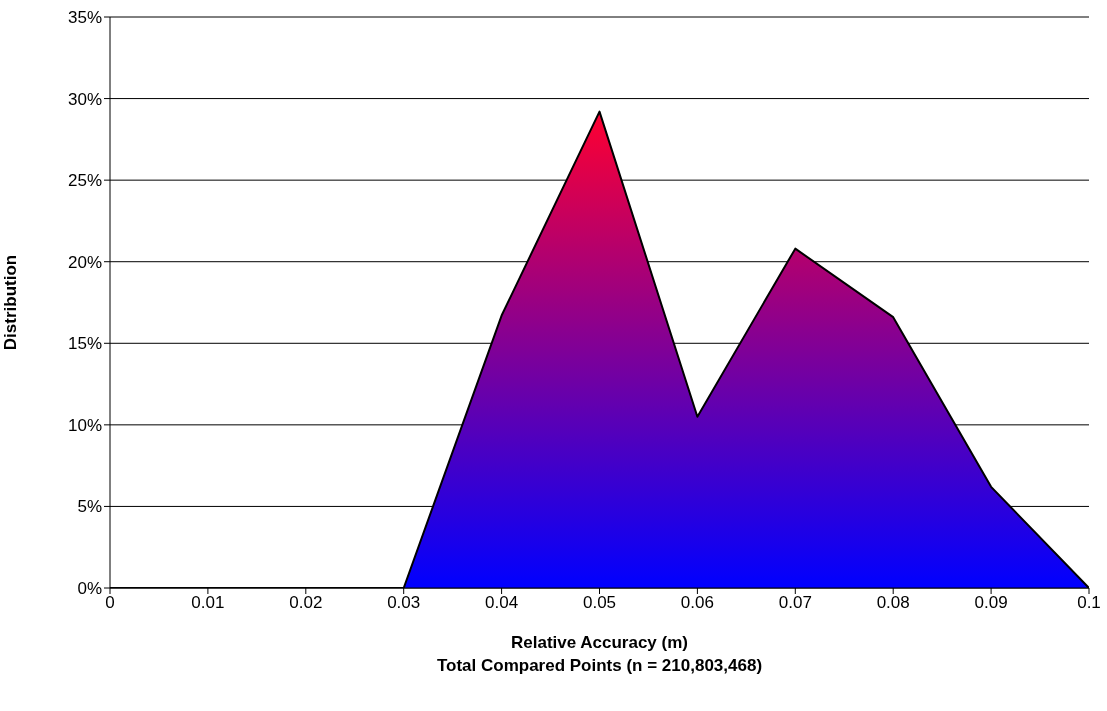 The height and width of the screenshot is (711, 1107). What do you see at coordinates (1089, 603) in the screenshot?
I see `x-tick-label: 0.1` at bounding box center [1089, 603].